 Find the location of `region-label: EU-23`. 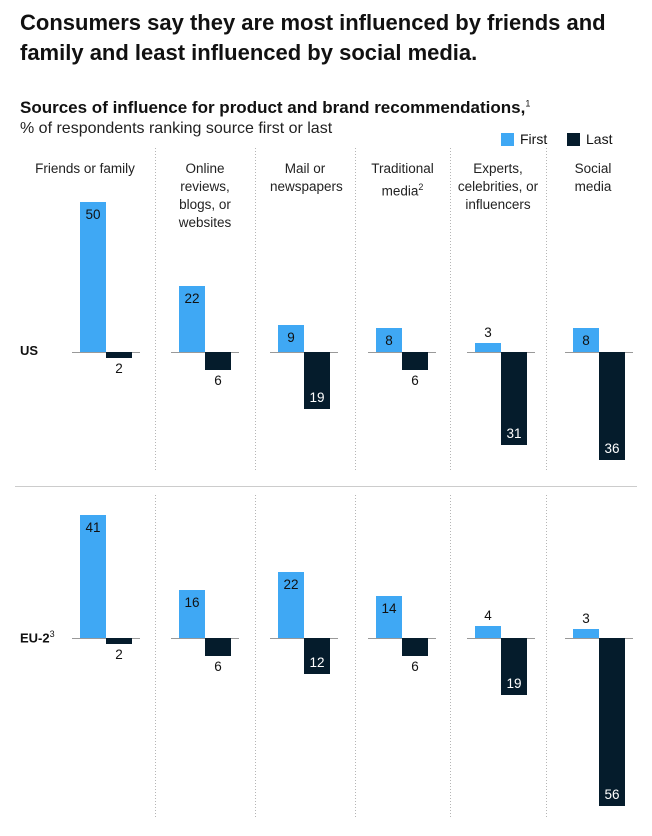

region-label: EU-23 is located at coordinates (37, 637).